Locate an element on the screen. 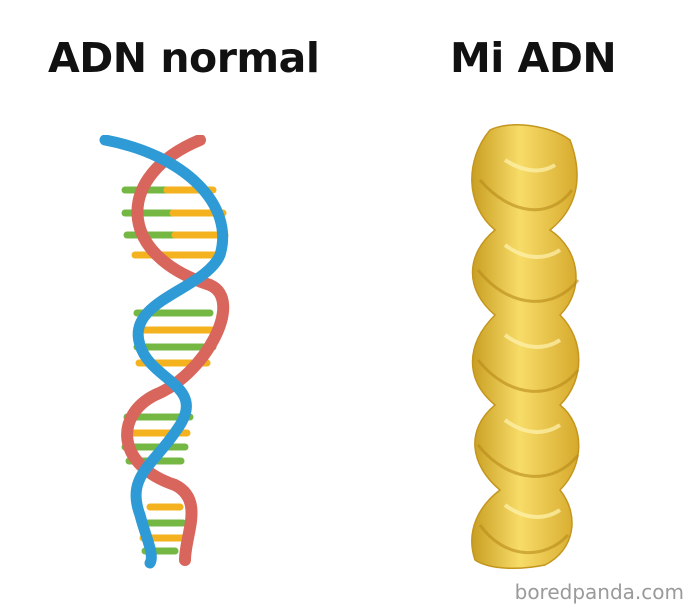  dna-strand-blue is located at coordinates (164, 352).